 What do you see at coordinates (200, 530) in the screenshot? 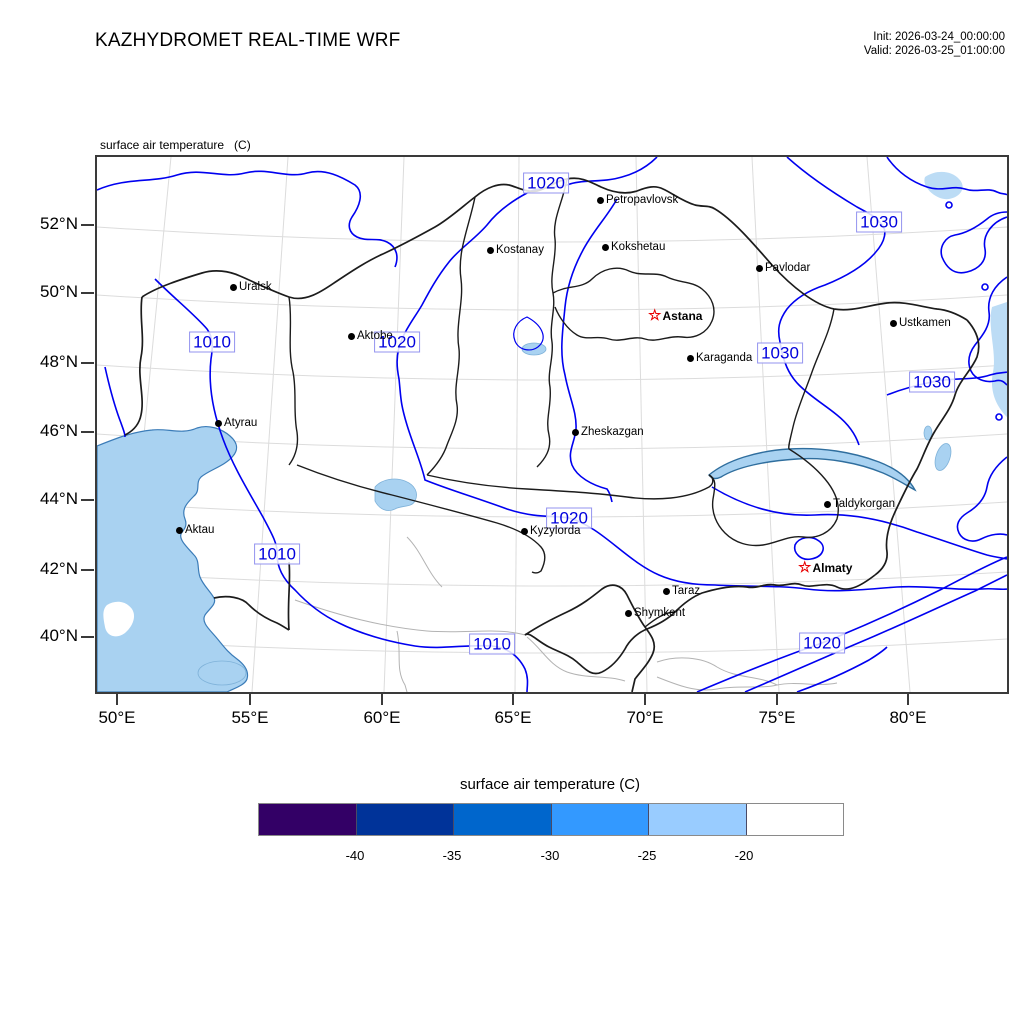
I see `city-label: Aktau` at bounding box center [200, 530].